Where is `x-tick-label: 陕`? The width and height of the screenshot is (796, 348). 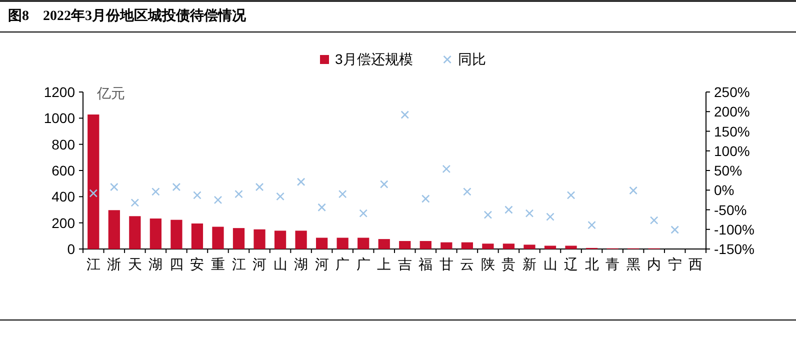
x-tick-label: 陕 is located at coordinates (487, 264).